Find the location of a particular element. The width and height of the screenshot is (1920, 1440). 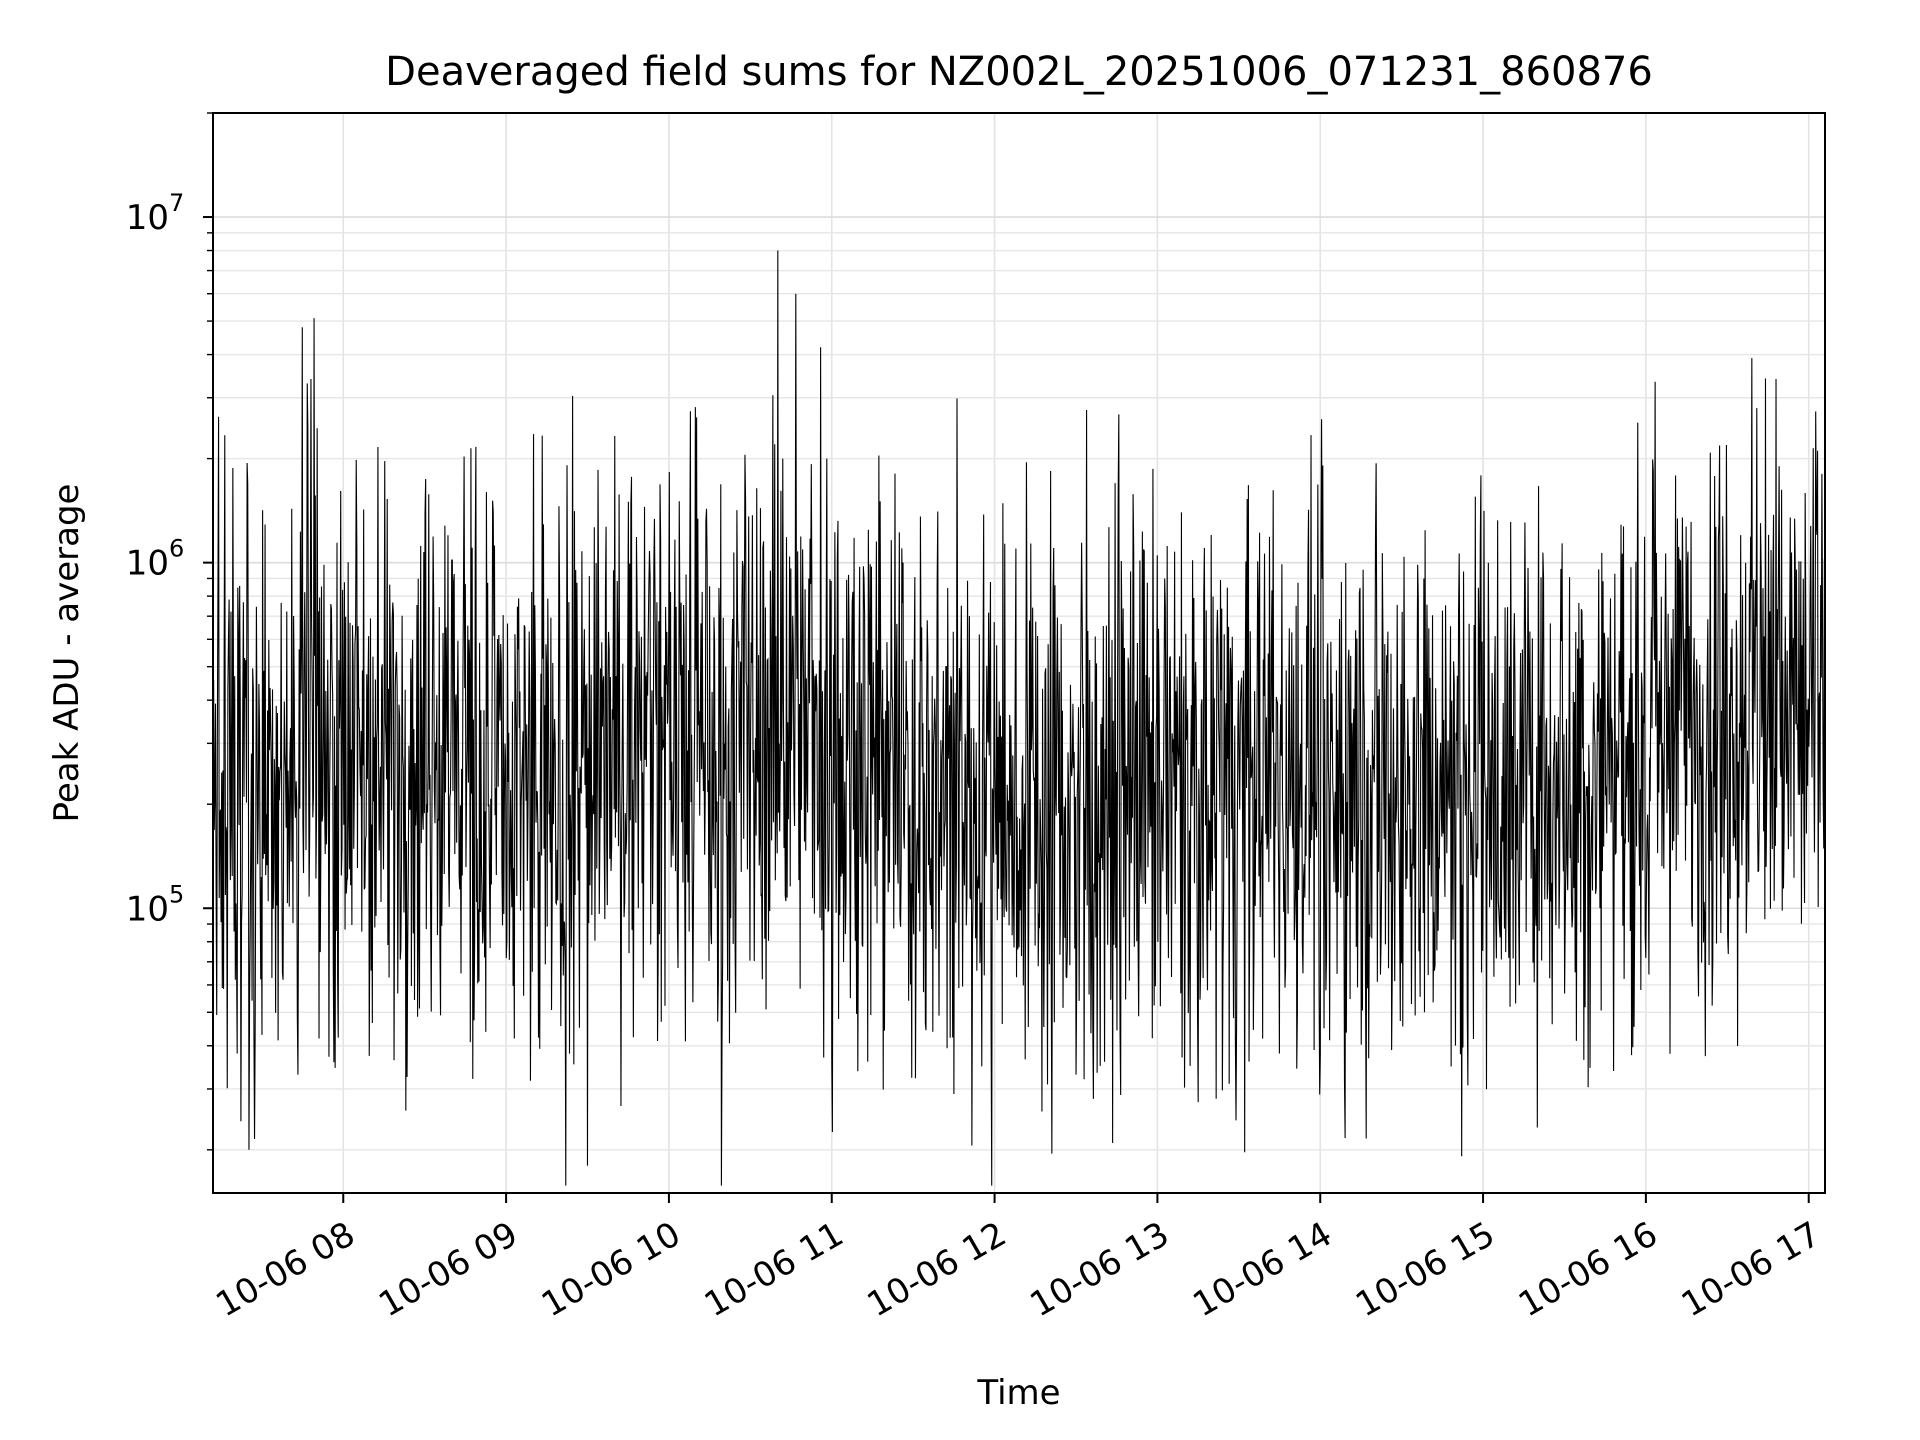

x-tick-label-5: 10-06 13 is located at coordinates (1100, 1269).